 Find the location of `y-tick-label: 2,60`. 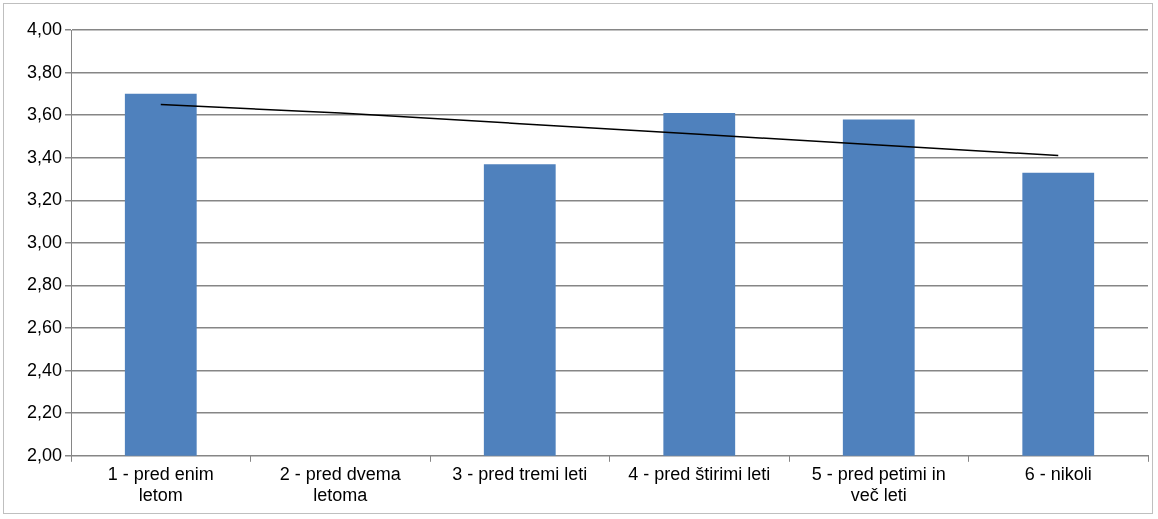

y-tick-label: 2,60 is located at coordinates (44, 327).